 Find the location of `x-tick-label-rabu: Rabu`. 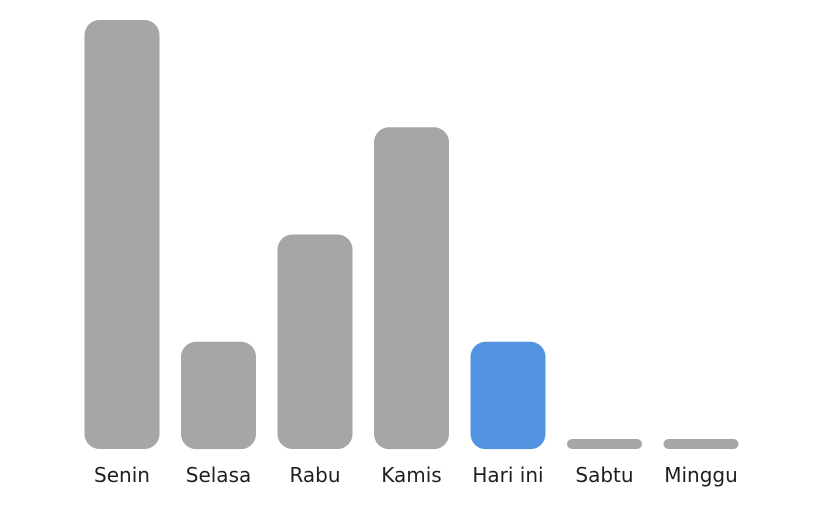

x-tick-label-rabu: Rabu is located at coordinates (314, 475).